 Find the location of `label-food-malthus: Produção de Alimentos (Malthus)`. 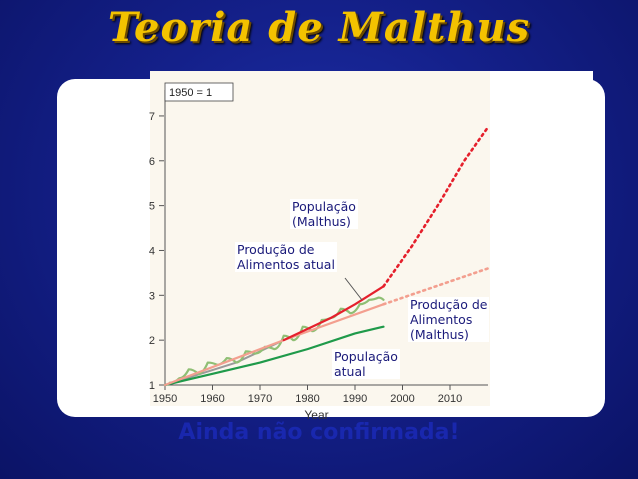

label-food-malthus: Produção de Alimentos (Malthus) is located at coordinates (449, 319).